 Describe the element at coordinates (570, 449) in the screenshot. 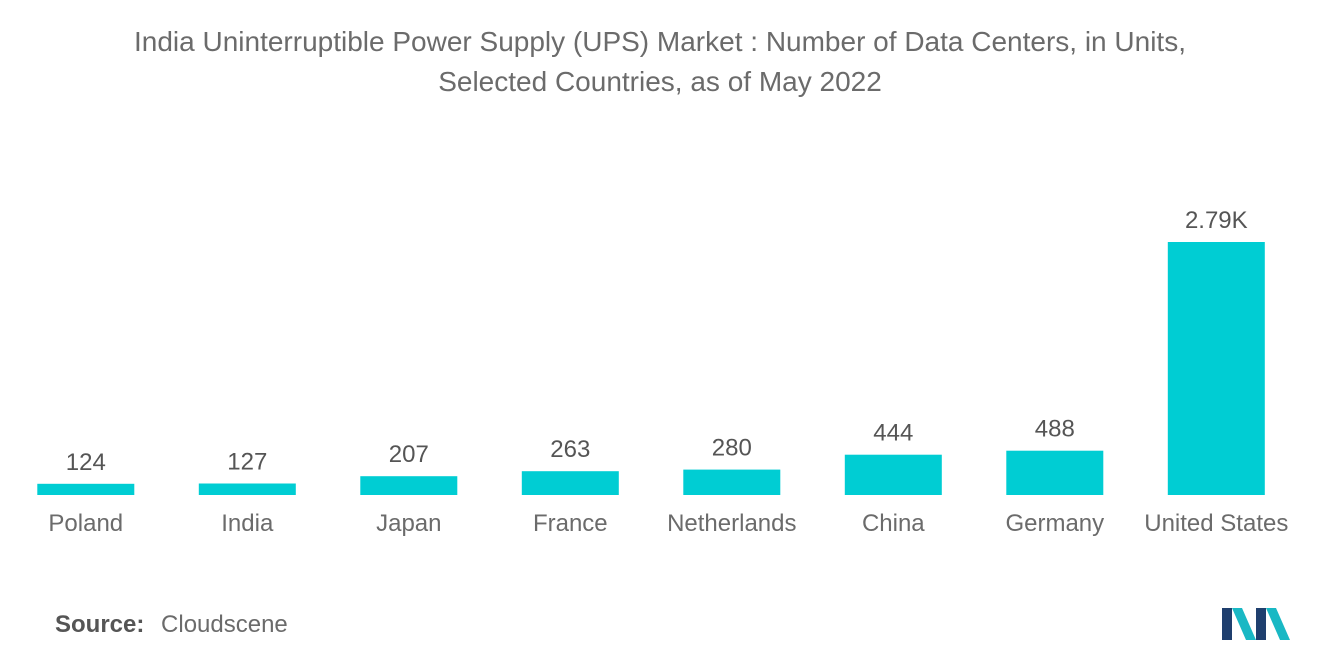

I see `data-label: 263` at that location.